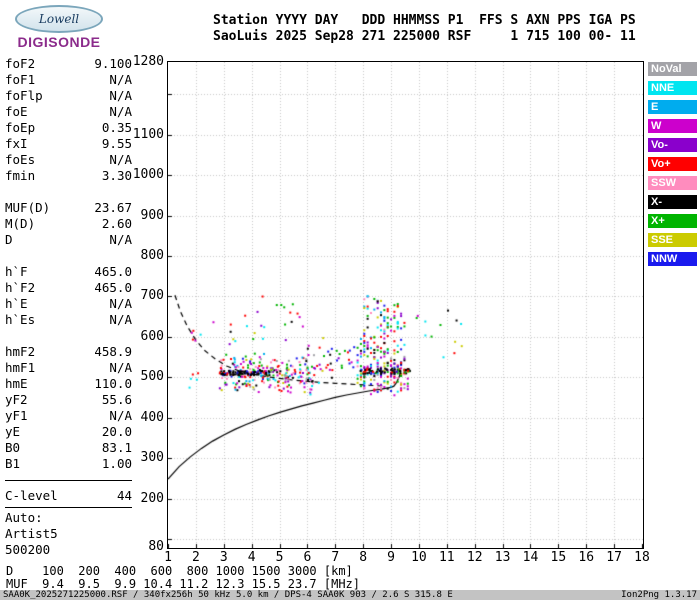 The height and width of the screenshot is (600, 700). Describe the element at coordinates (16, 143) in the screenshot. I see `param-label: fxI` at that location.